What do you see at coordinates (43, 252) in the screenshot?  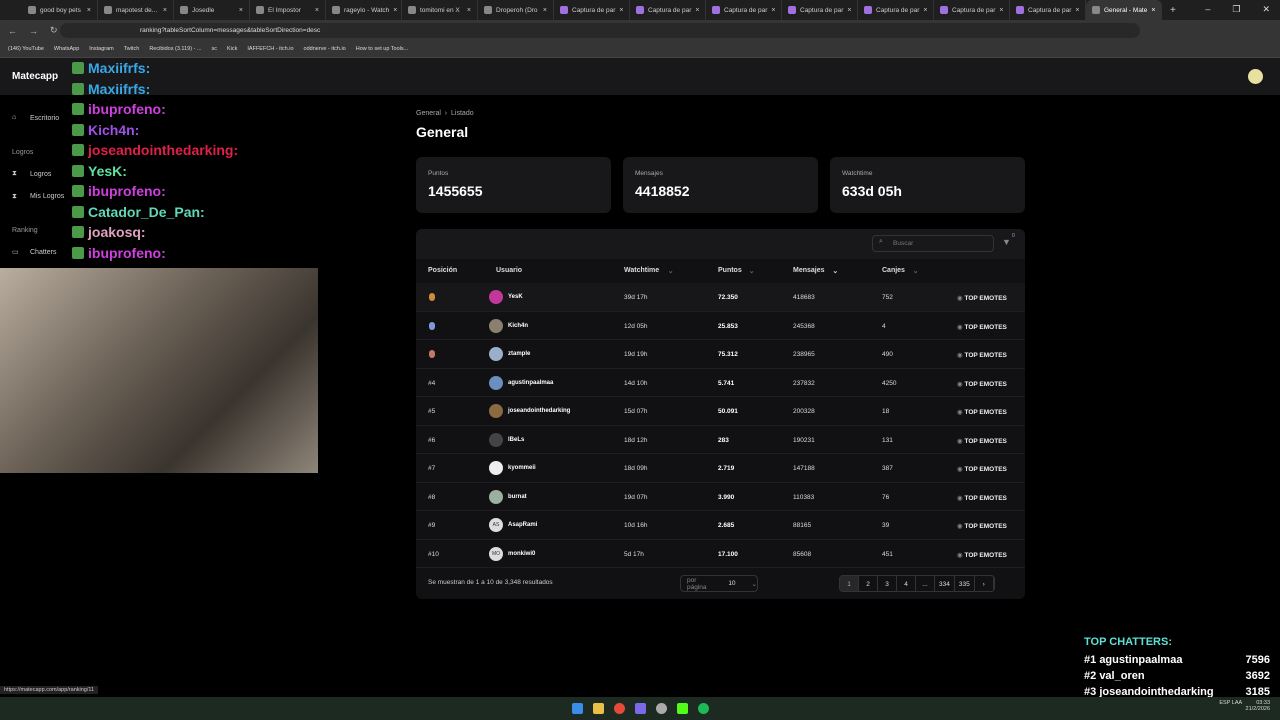 I see `sidebar-item-chatters: Chatters` at bounding box center [43, 252].